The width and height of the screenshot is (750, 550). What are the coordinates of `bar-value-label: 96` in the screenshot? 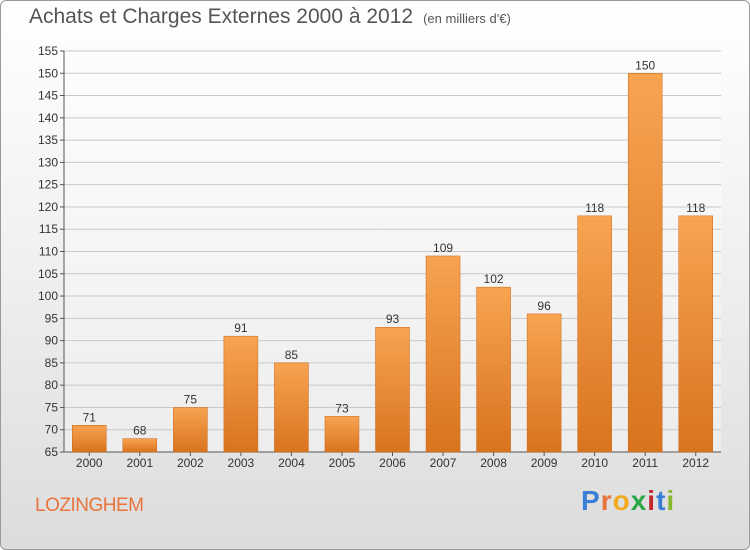 It's located at (544, 306).